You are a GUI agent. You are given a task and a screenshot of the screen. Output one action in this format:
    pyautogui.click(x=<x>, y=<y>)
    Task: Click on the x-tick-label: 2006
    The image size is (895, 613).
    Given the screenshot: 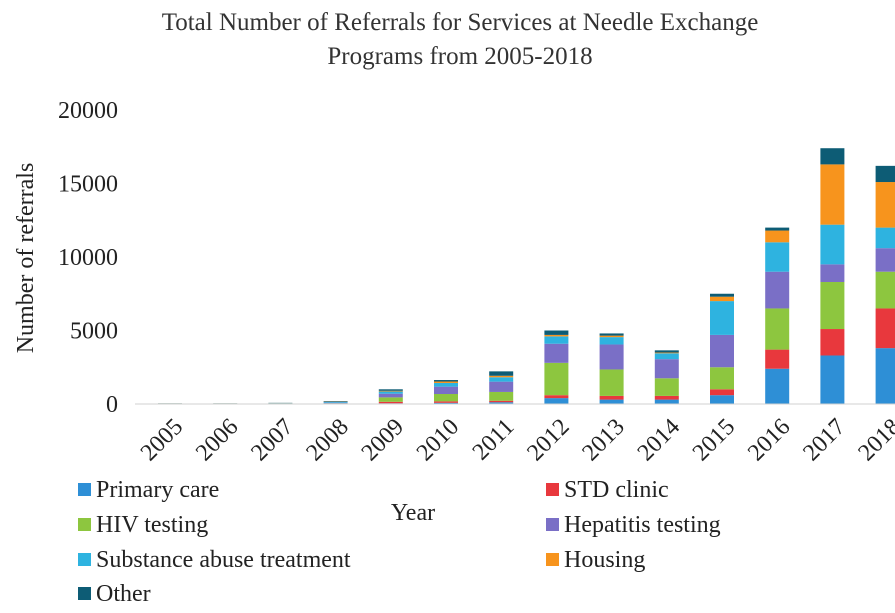 What is the action you would take?
    pyautogui.click(x=217, y=440)
    